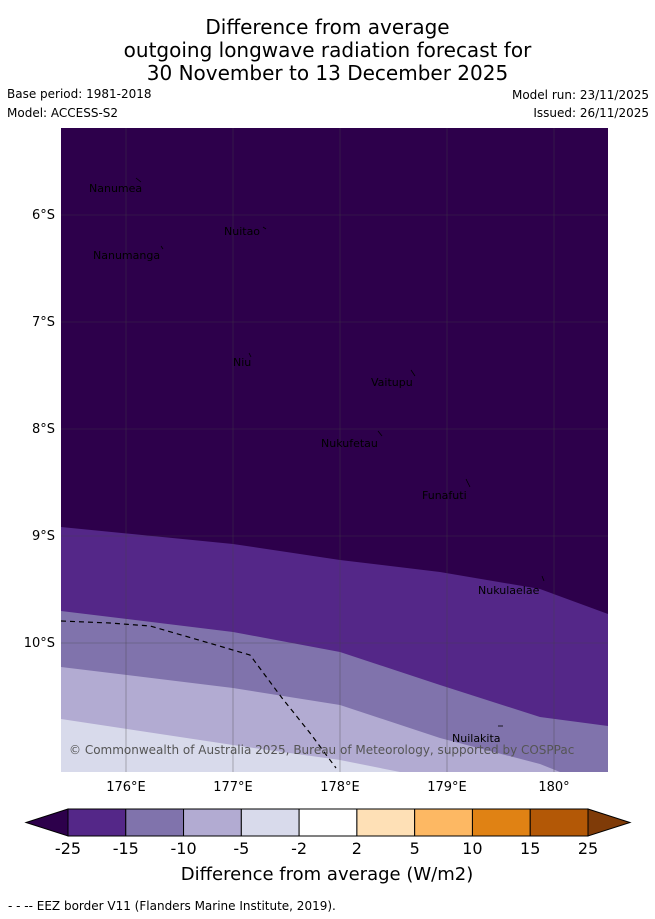 The height and width of the screenshot is (919, 655). I want to click on title-line-3: 30 November to 13 December 2025, so click(327, 73).